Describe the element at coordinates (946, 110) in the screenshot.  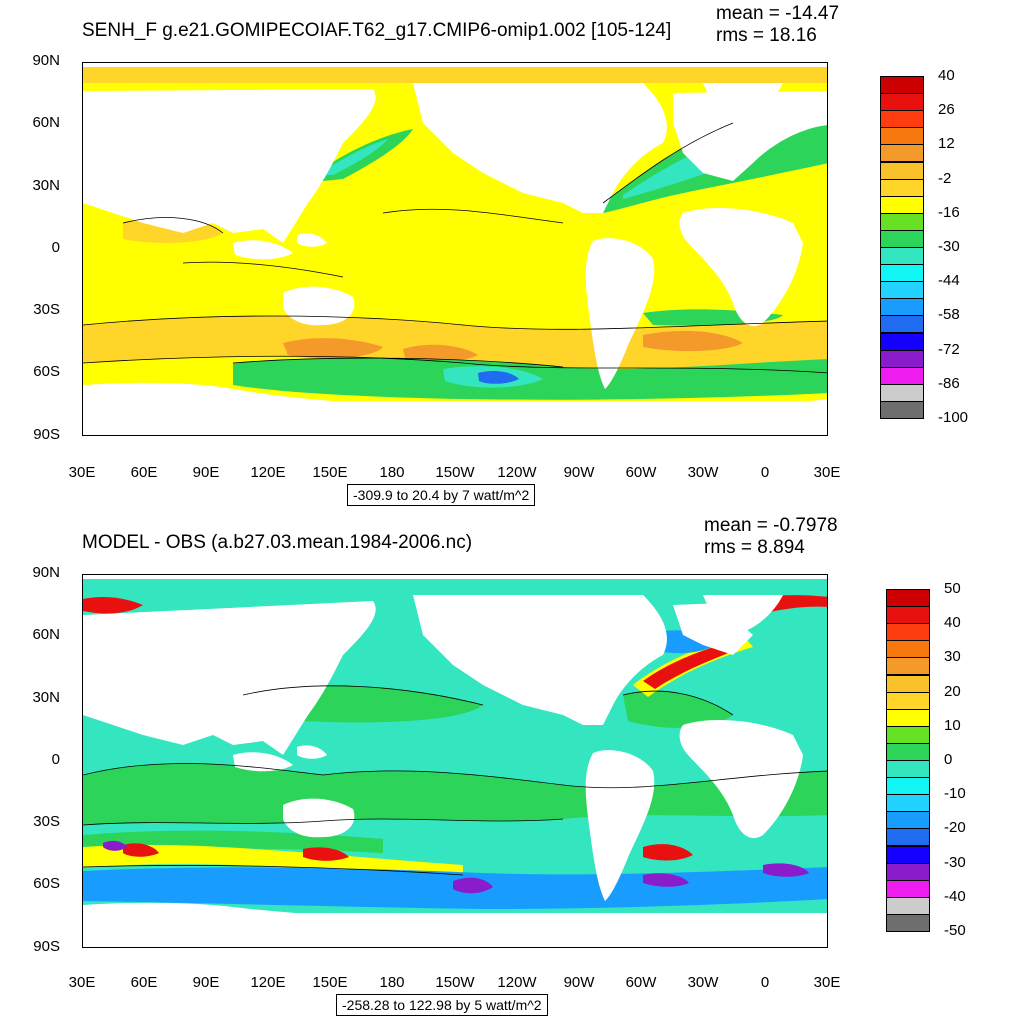
I see `top-colorbar-label: 26` at that location.